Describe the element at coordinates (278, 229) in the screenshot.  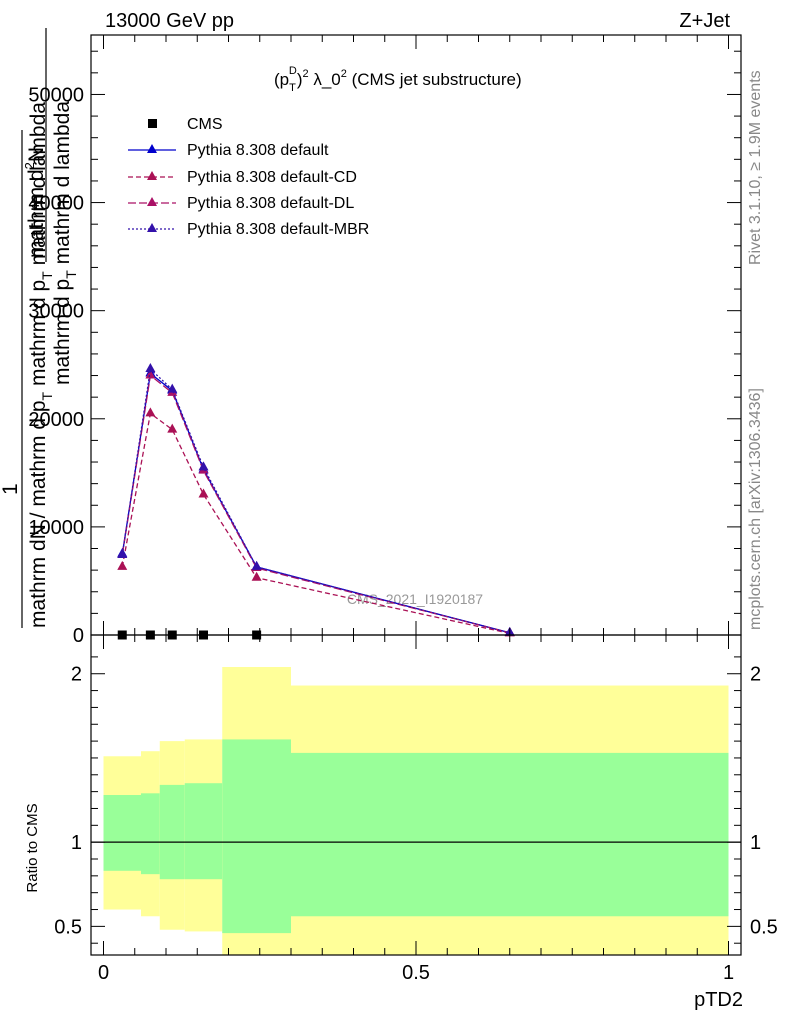
I see `svg-text: Pythia 8.308 default-MBR` at that location.